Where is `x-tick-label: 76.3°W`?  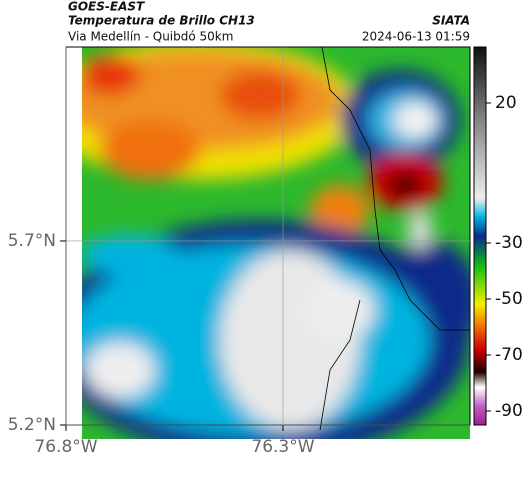
x-tick-label: 76.3°W is located at coordinates (282, 447).